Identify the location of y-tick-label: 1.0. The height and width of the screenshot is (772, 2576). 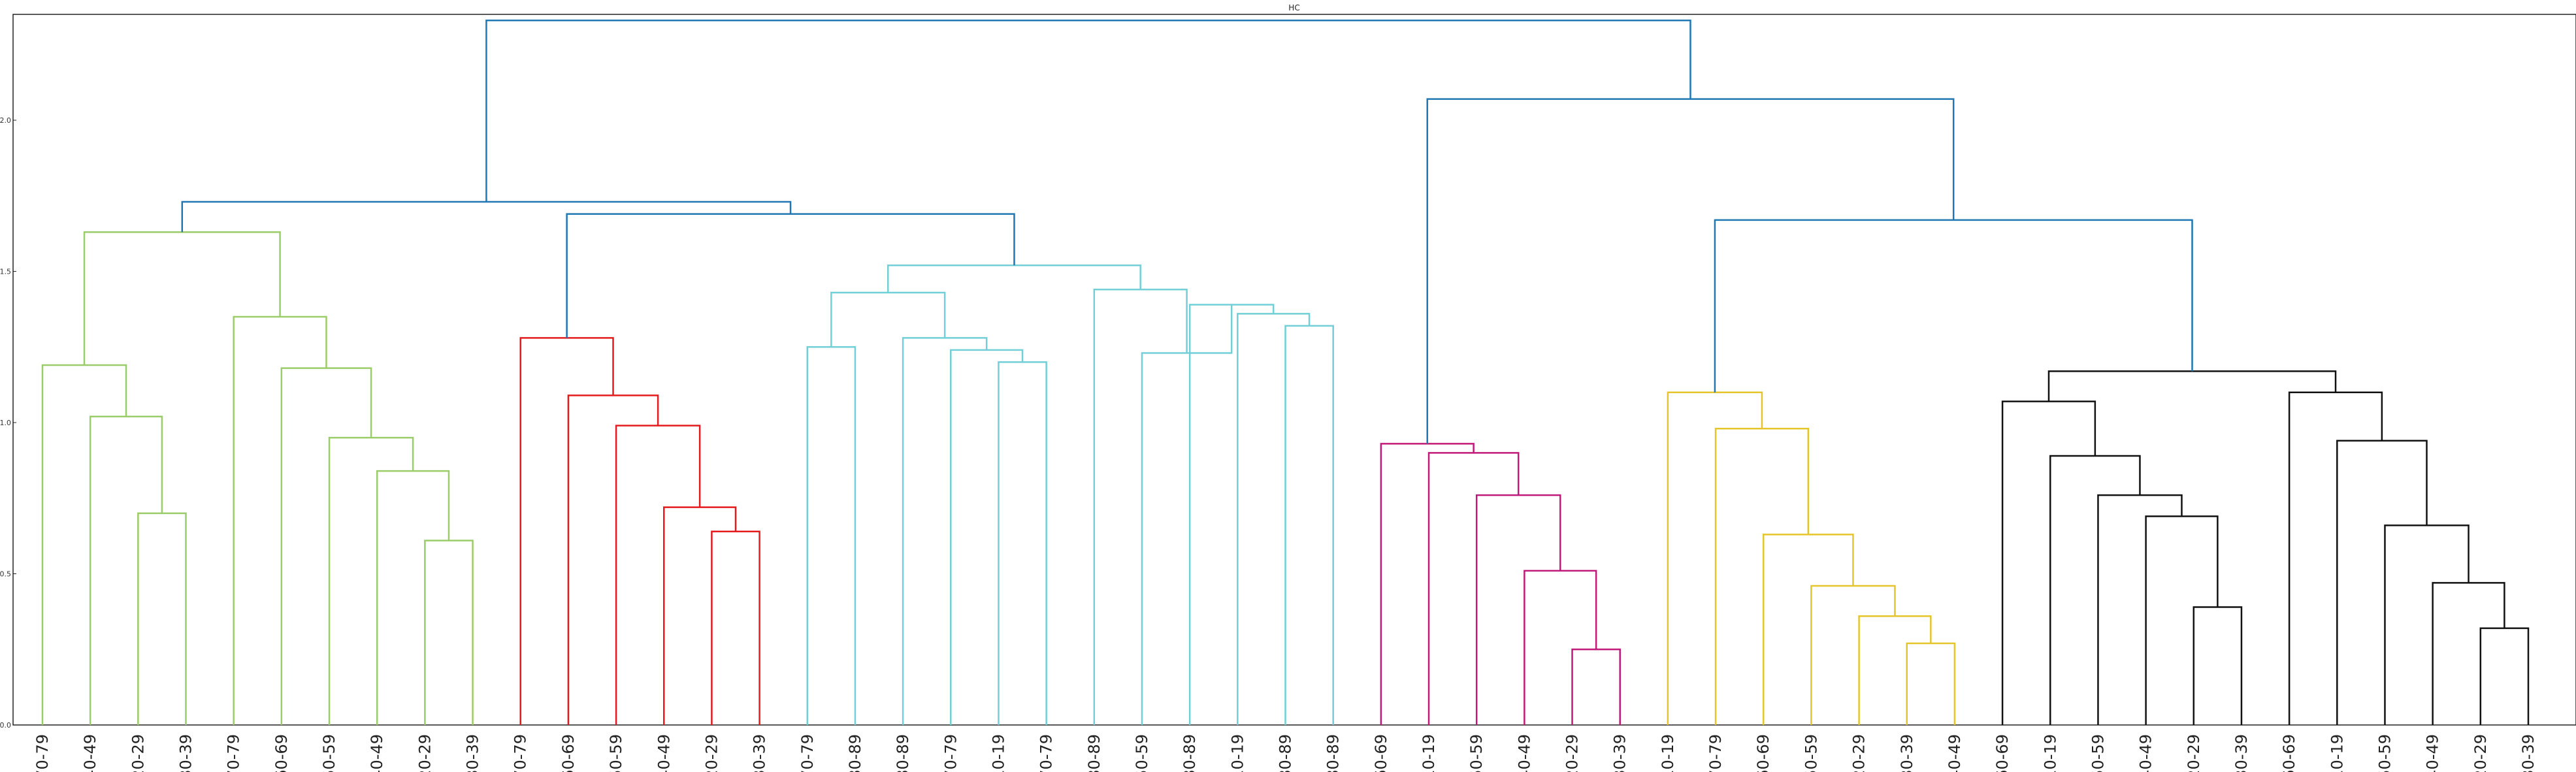
(5, 423).